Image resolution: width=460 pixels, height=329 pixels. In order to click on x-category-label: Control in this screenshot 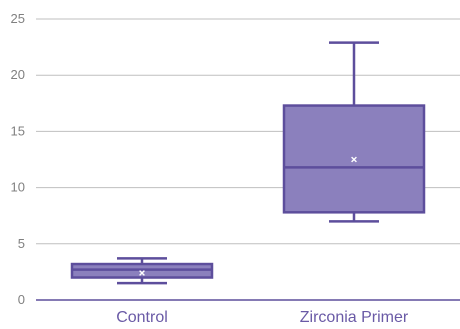, I will do `click(142, 317)`.